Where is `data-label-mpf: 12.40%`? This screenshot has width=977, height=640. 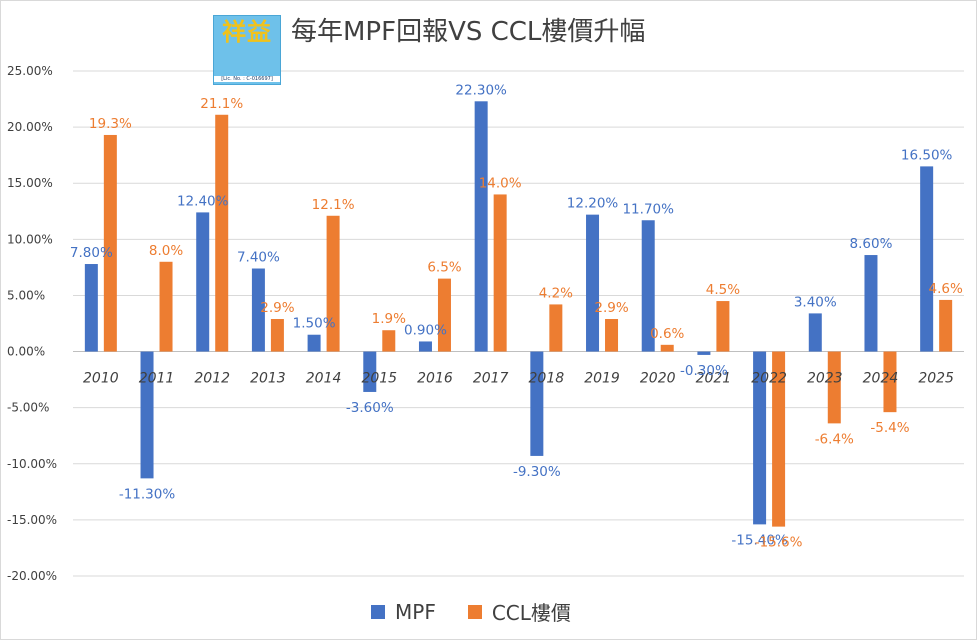
data-label-mpf: 12.40% is located at coordinates (203, 201).